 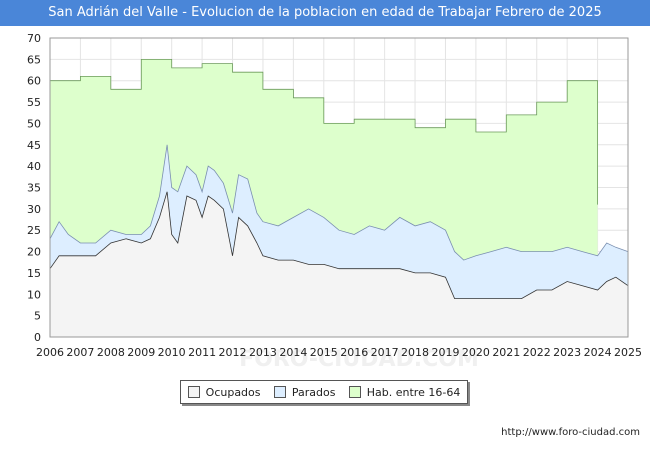 What do you see at coordinates (111, 352) in the screenshot?
I see `x-tick-label: 2008` at bounding box center [111, 352].